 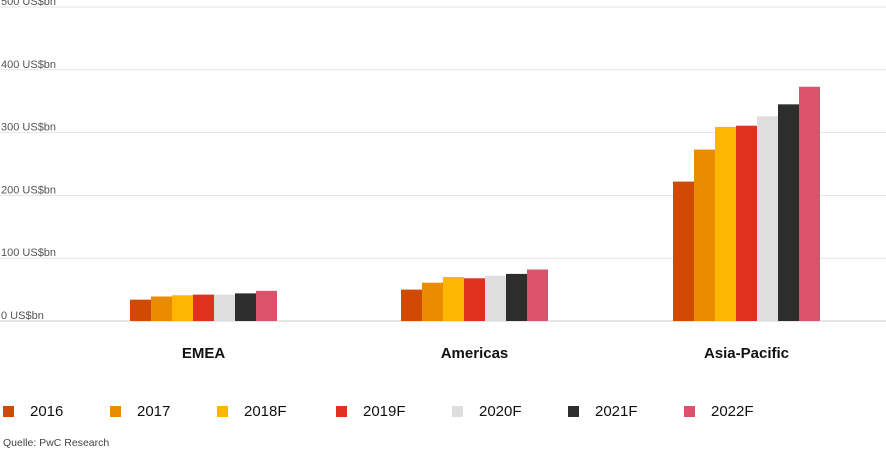 I want to click on bar-2022f-americas, so click(x=537, y=295).